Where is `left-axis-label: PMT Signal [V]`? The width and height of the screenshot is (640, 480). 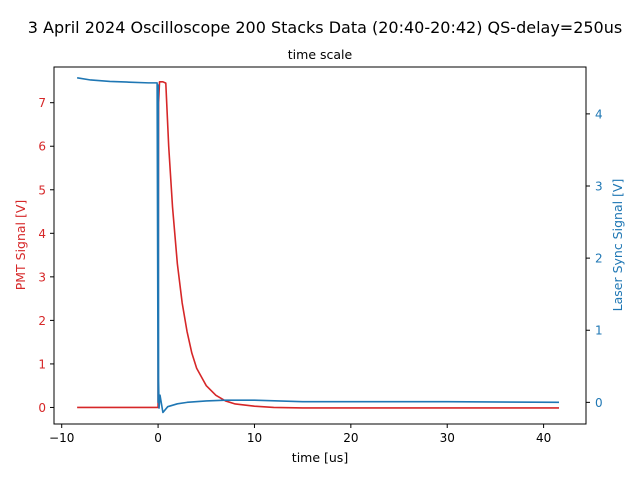
left-axis-label: PMT Signal [V] is located at coordinates (20, 245).